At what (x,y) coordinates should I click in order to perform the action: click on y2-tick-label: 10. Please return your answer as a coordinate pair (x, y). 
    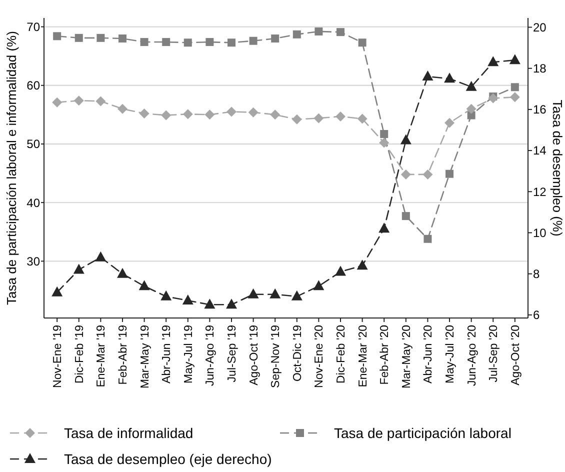
    Looking at the image, I should click on (540, 233).